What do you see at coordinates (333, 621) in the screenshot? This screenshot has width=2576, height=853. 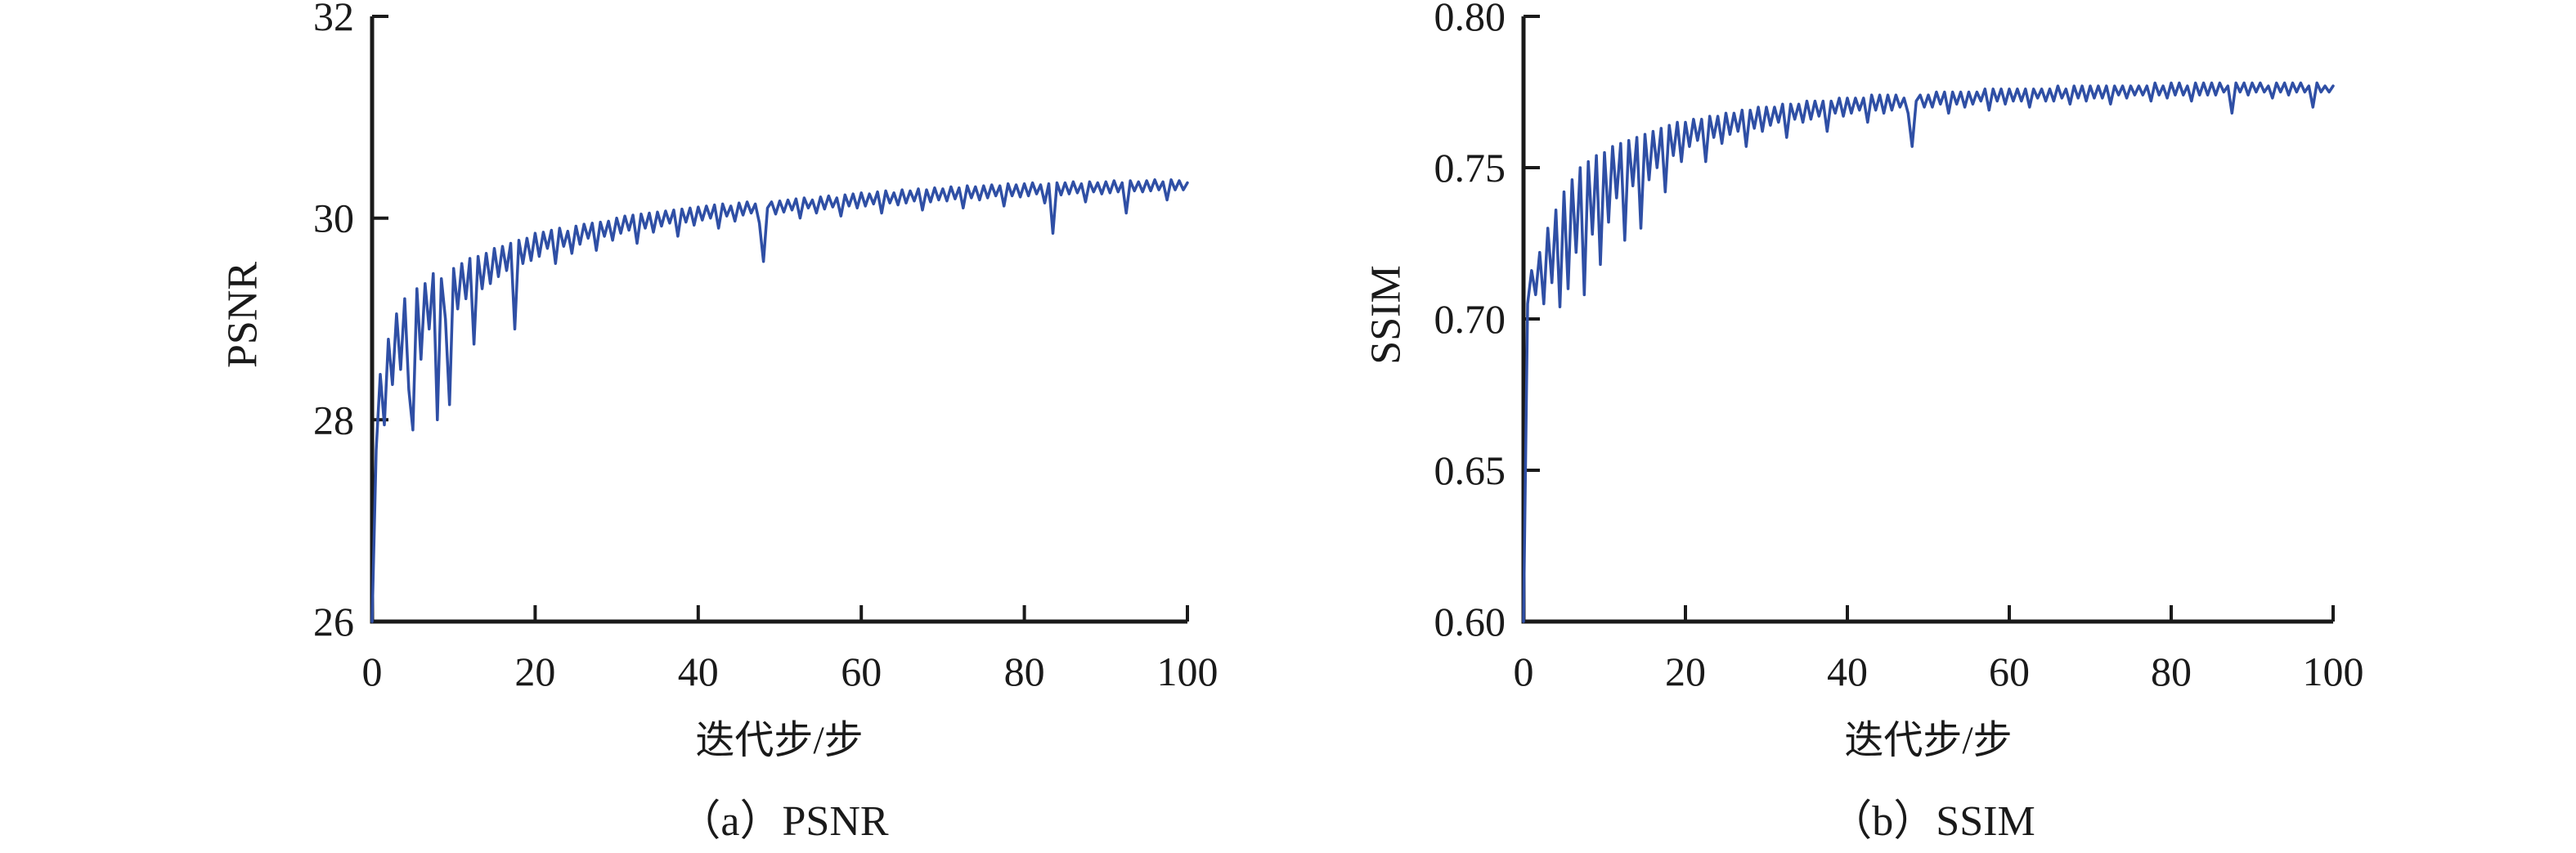 I see `y-tick-label: 26` at bounding box center [333, 621].